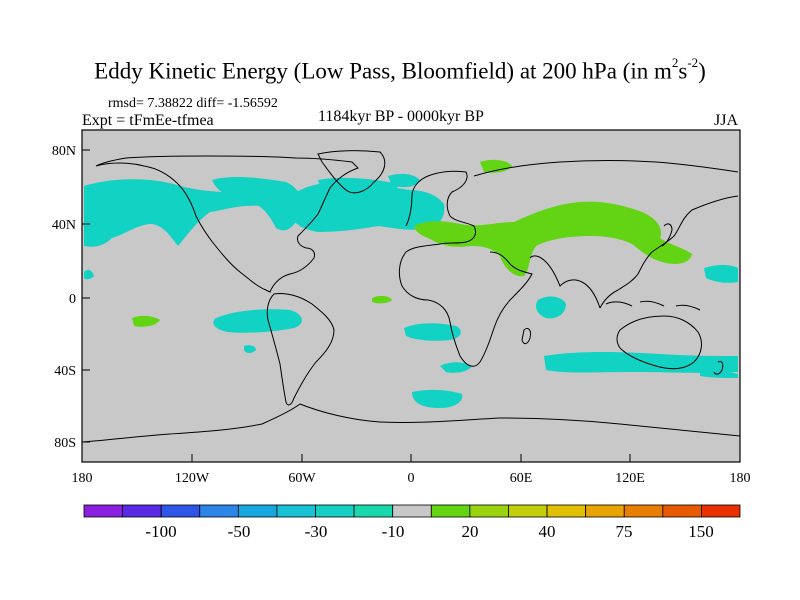 This screenshot has width=800, height=600. Describe the element at coordinates (148, 120) in the screenshot. I see `experiment-label: Expt = tFmEe-tfmea` at that location.